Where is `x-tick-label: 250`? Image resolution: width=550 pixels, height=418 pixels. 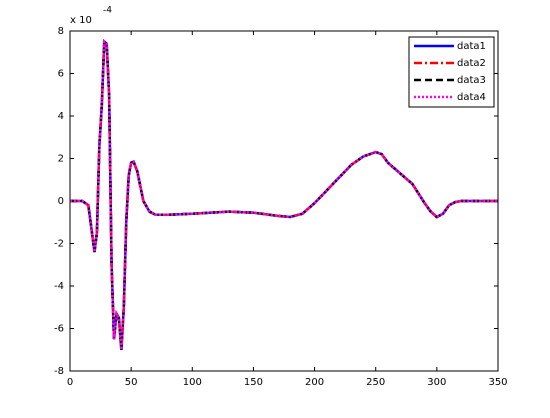
x-tick-label: 250 is located at coordinates (375, 382).